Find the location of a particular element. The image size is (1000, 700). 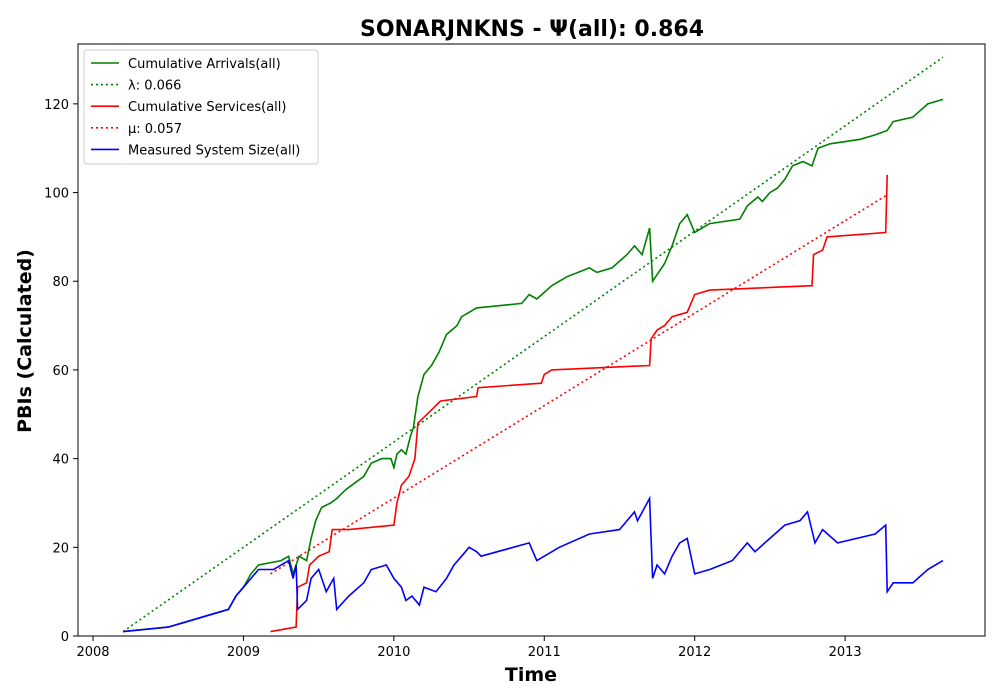

y-axis-label: PBIs (Calculated) is located at coordinates (25, 341).